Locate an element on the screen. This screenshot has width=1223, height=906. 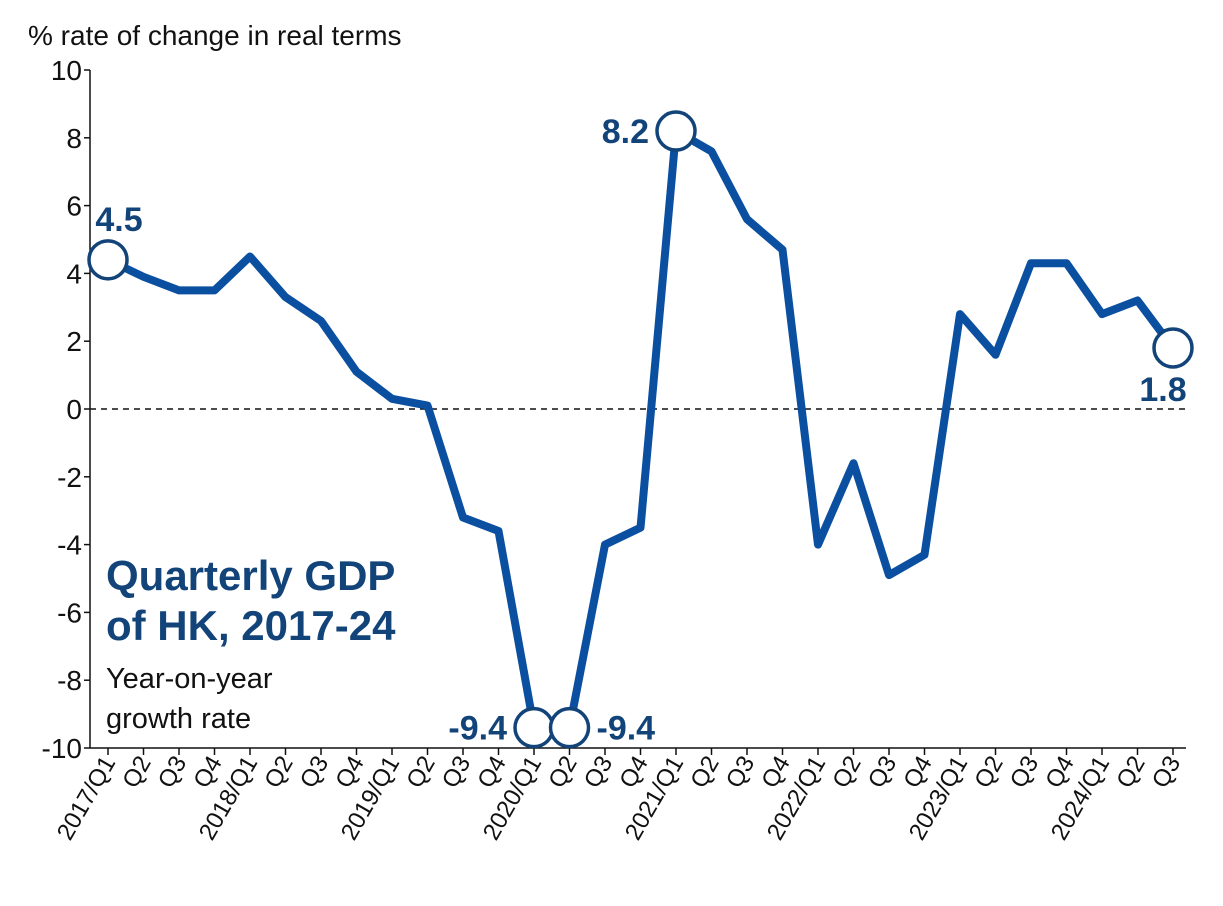
y-tick-label: -2 is located at coordinates (69, 477).